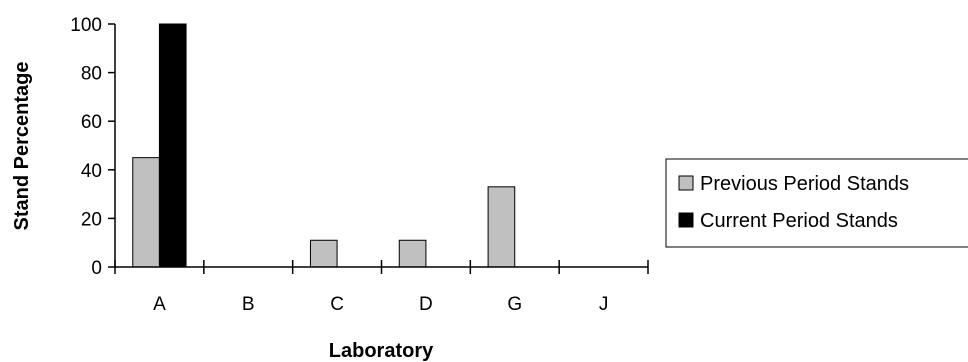 The image size is (968, 362). I want to click on legend-swatch-previous, so click(686, 183).